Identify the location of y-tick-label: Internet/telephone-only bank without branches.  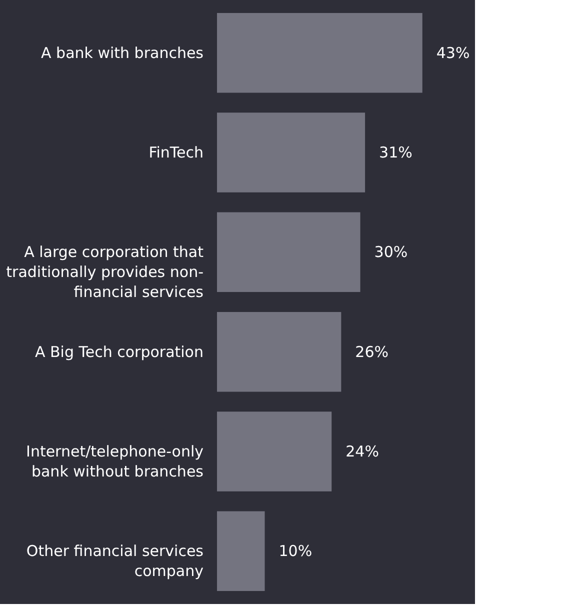
(115, 461).